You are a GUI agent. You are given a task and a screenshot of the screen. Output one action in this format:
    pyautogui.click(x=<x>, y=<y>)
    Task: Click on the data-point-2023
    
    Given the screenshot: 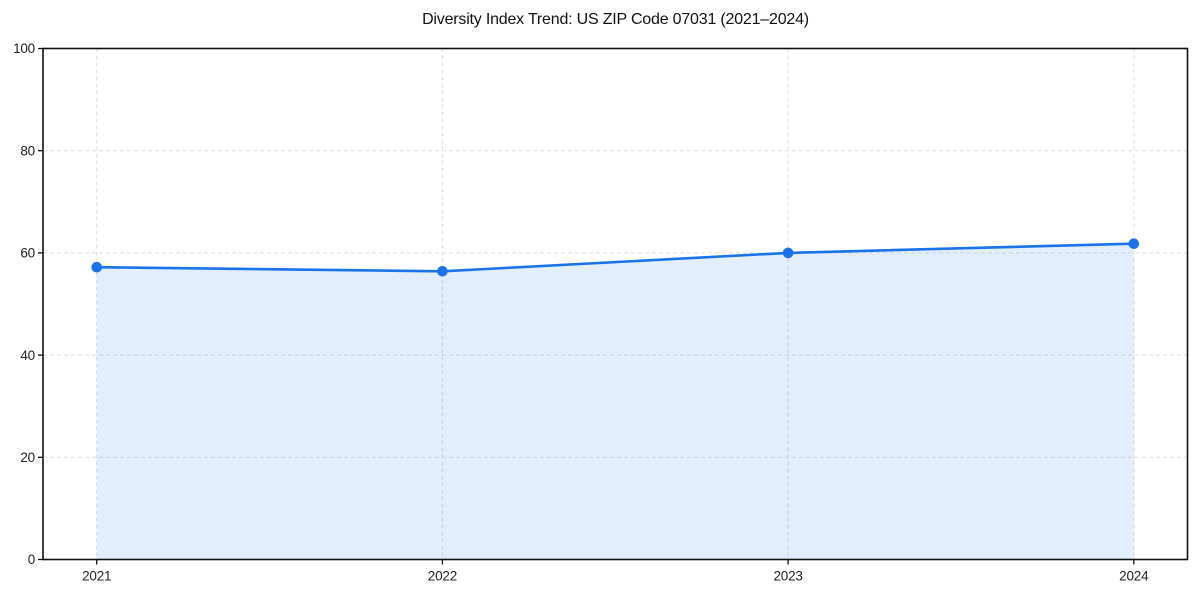 What is the action you would take?
    pyautogui.click(x=788, y=253)
    